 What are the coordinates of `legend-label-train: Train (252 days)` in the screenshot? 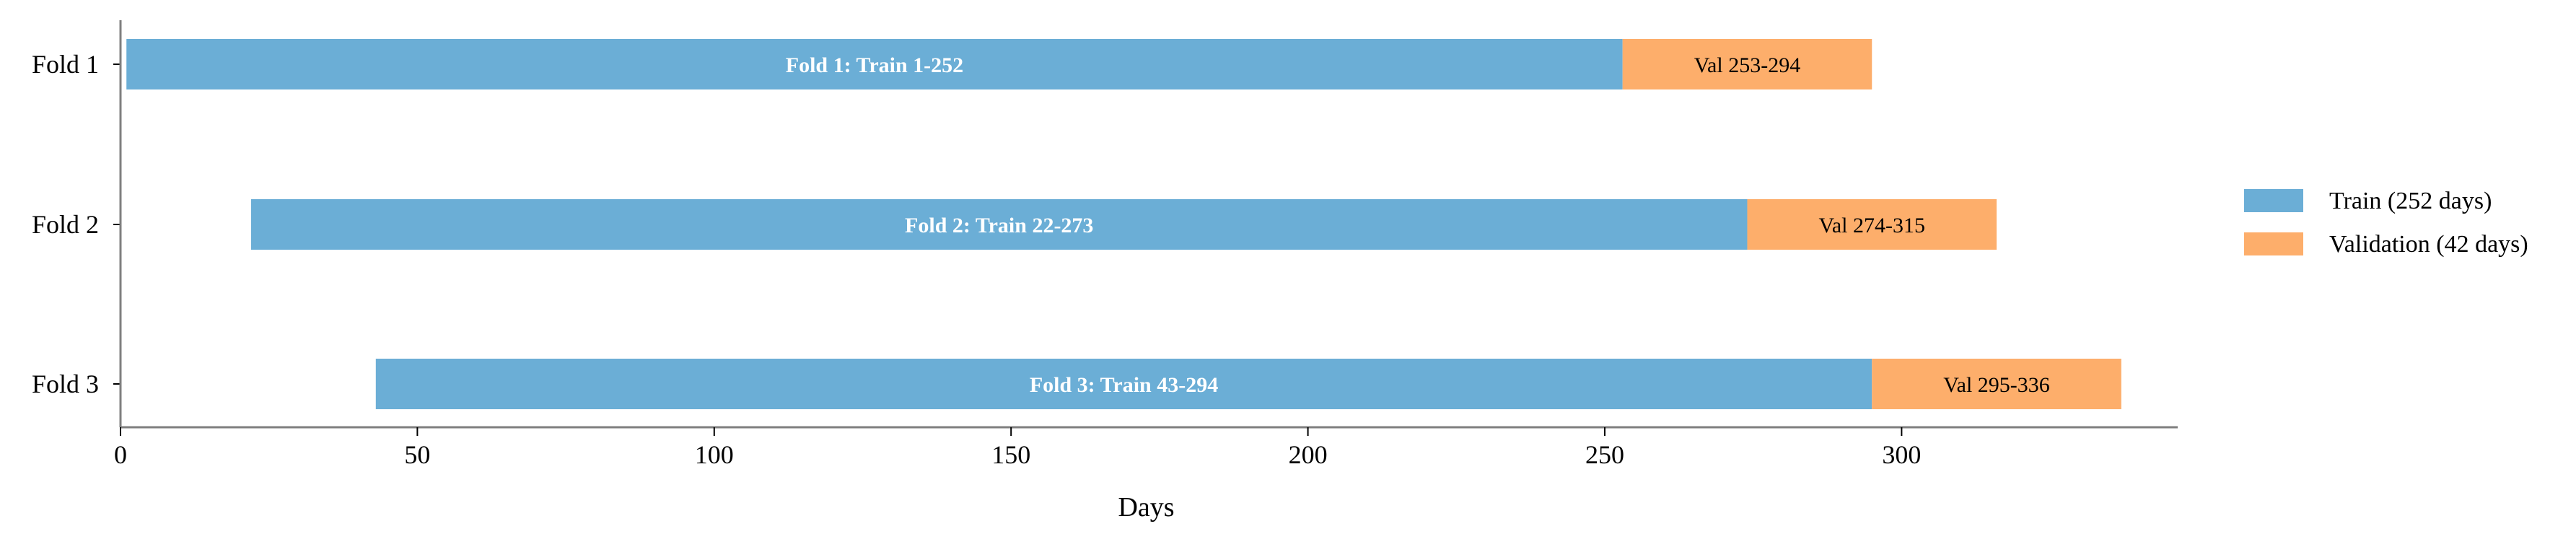 It's located at (2410, 201).